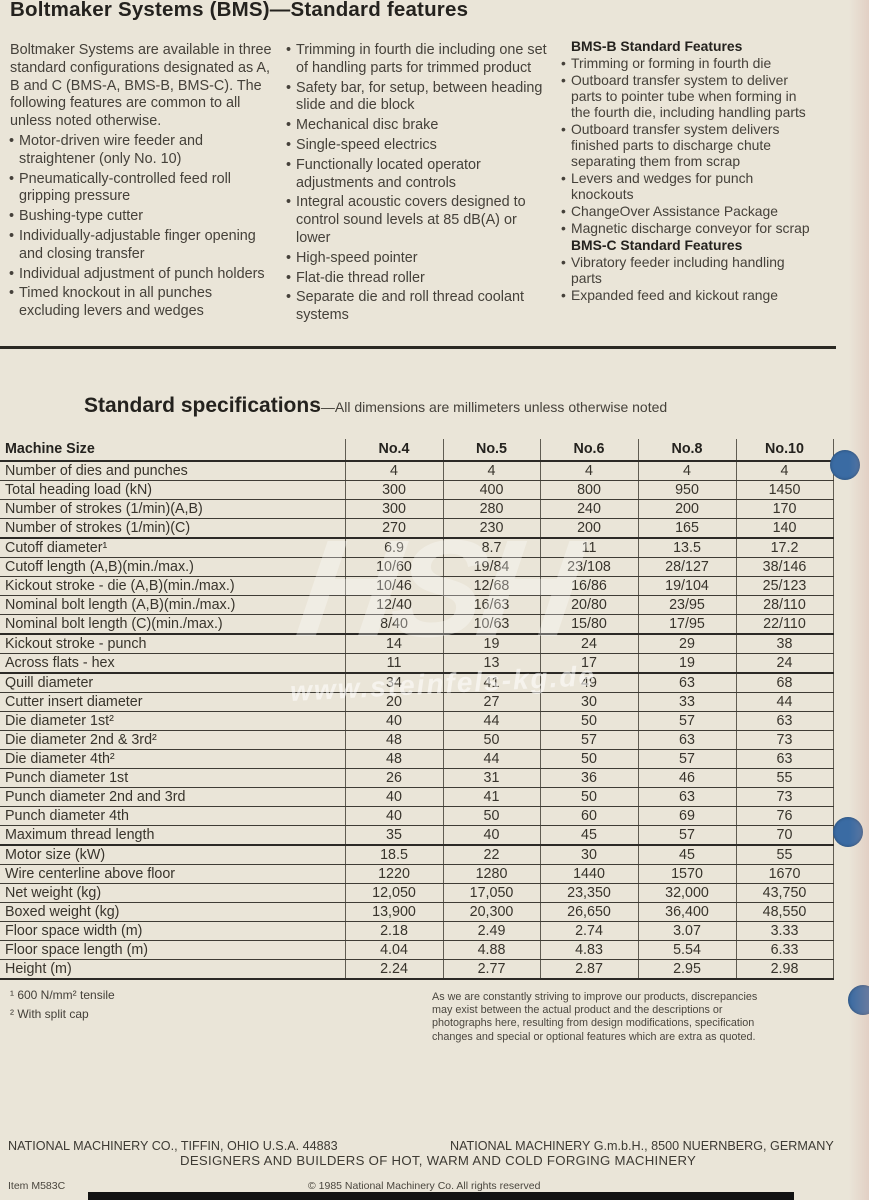 Image resolution: width=869 pixels, height=1200 pixels. What do you see at coordinates (785, 931) in the screenshot?
I see `spec-value: 3.33` at bounding box center [785, 931].